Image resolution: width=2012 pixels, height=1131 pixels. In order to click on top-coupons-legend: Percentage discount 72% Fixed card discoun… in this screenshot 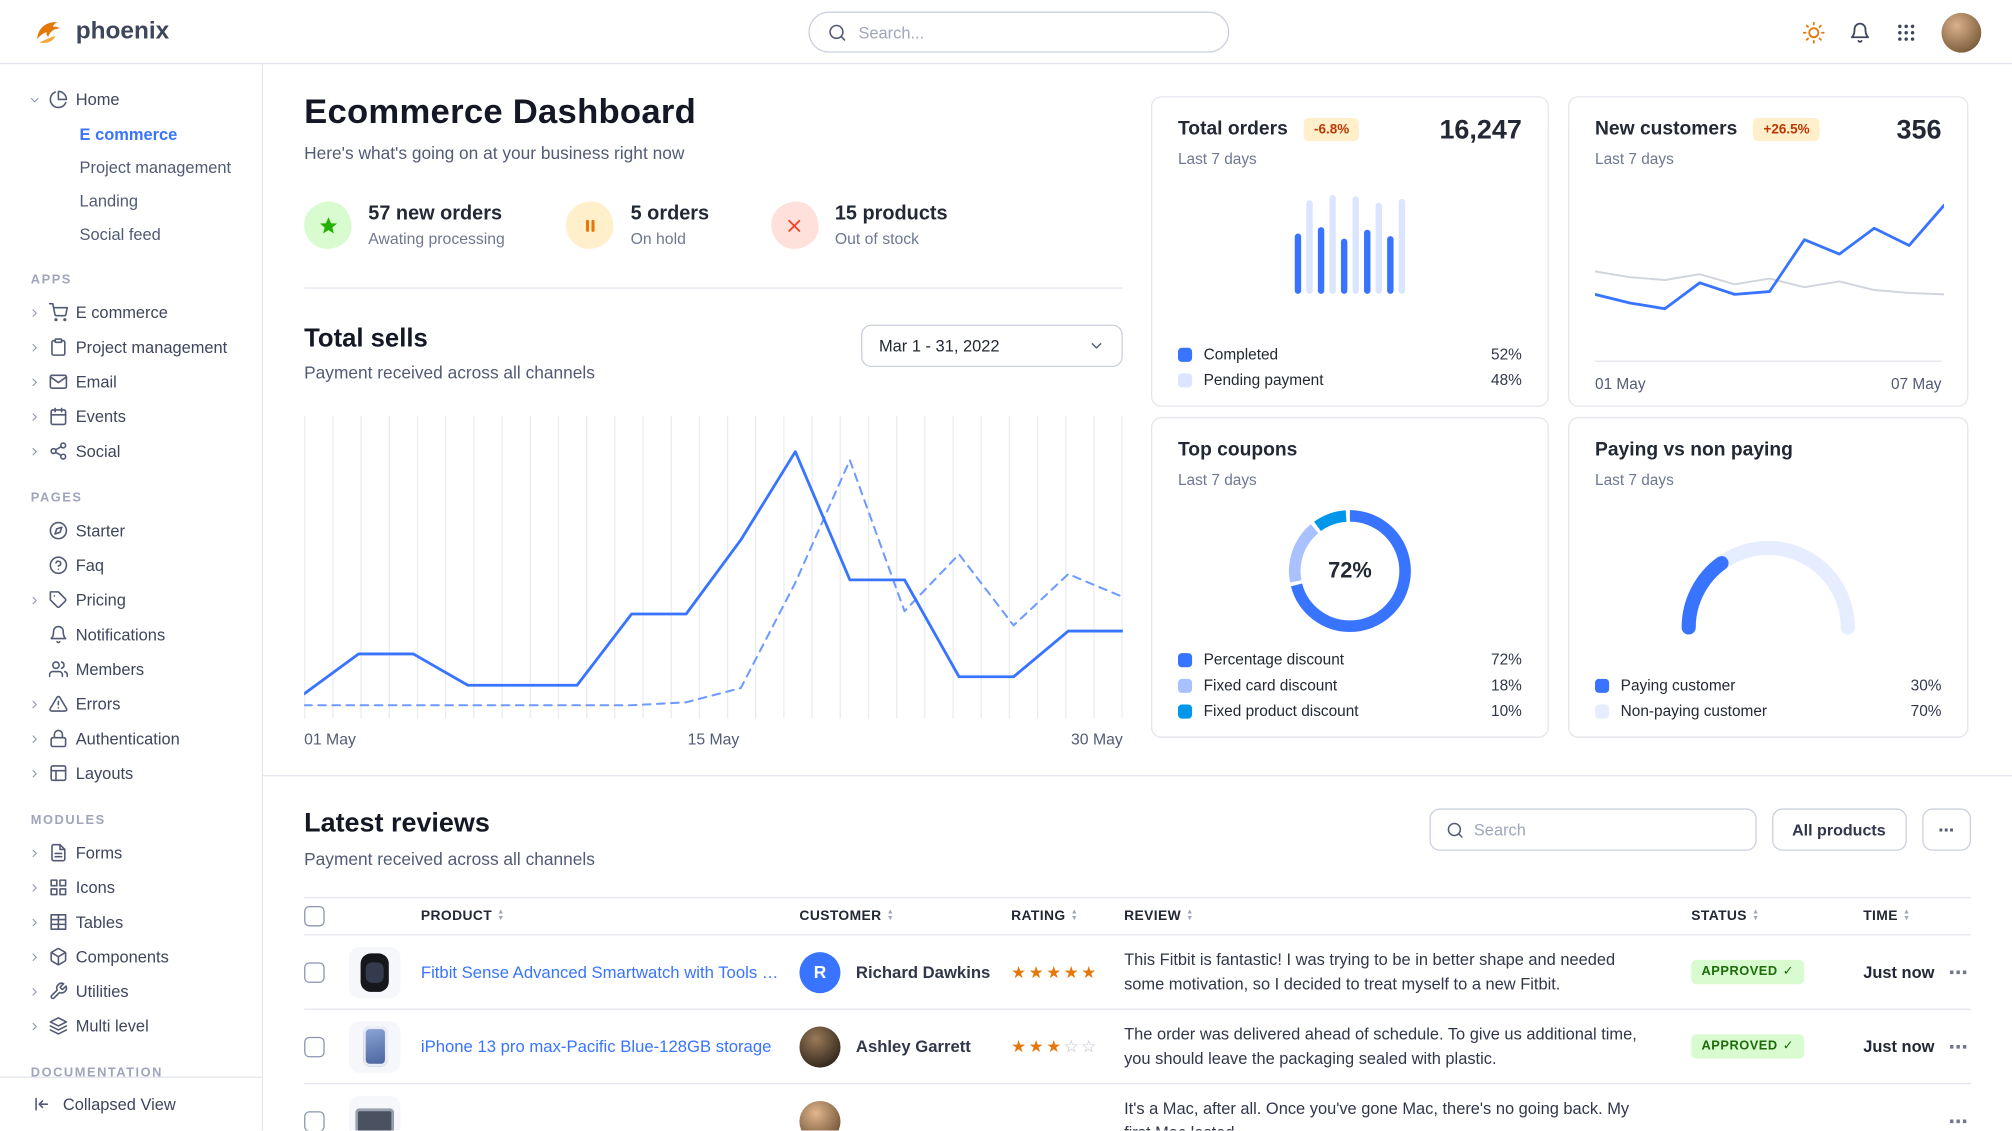, I will do `click(1349, 681)`.